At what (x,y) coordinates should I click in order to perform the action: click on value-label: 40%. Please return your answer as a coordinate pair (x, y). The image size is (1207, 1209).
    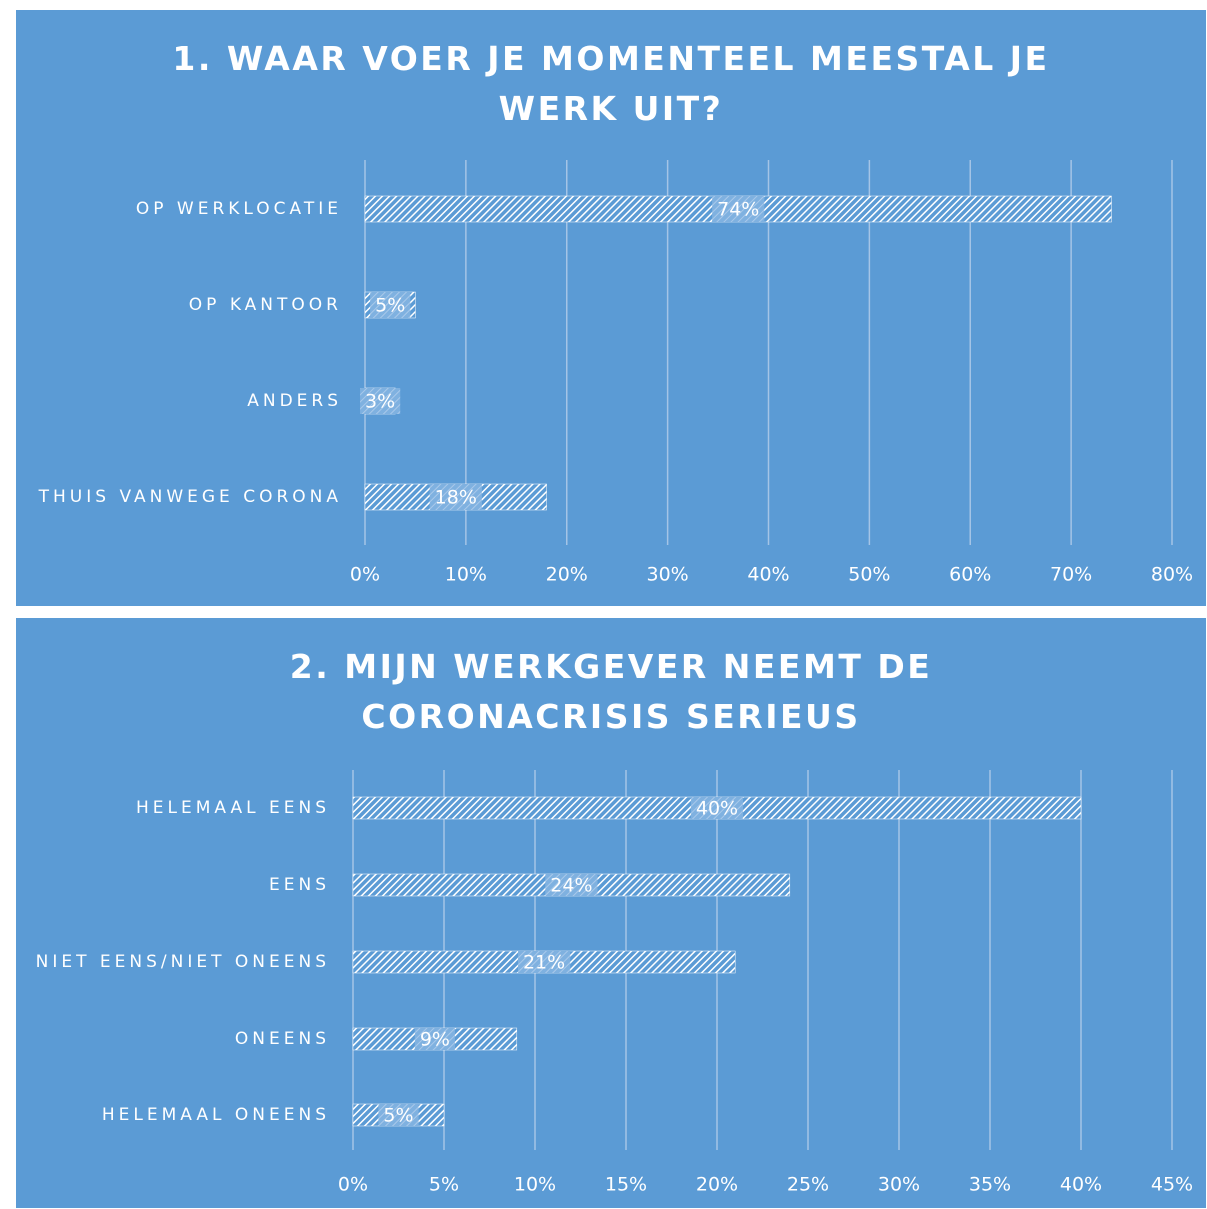
    Looking at the image, I should click on (717, 809).